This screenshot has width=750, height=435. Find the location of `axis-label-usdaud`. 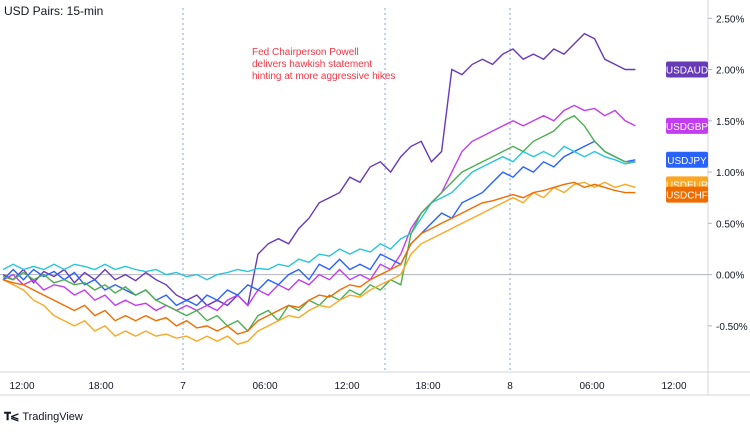

axis-label-usdaud is located at coordinates (687, 69).